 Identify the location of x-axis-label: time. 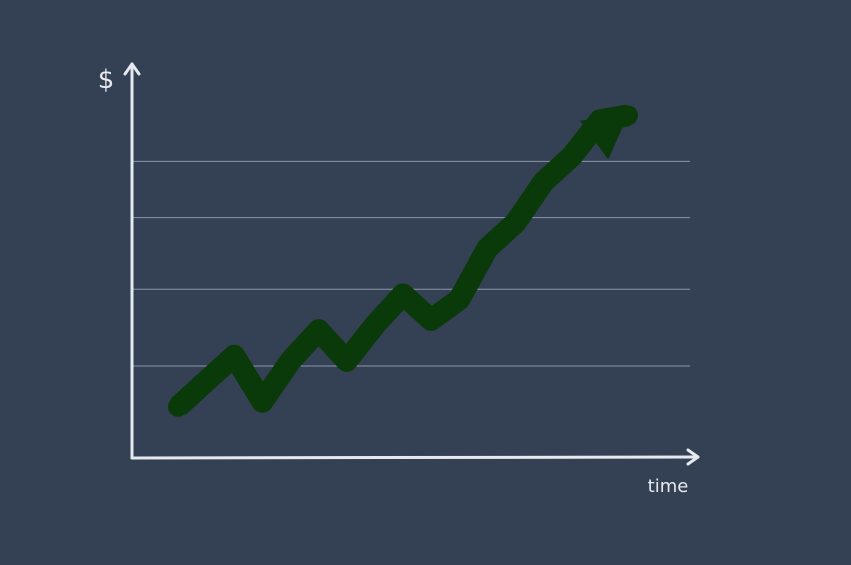
(668, 486).